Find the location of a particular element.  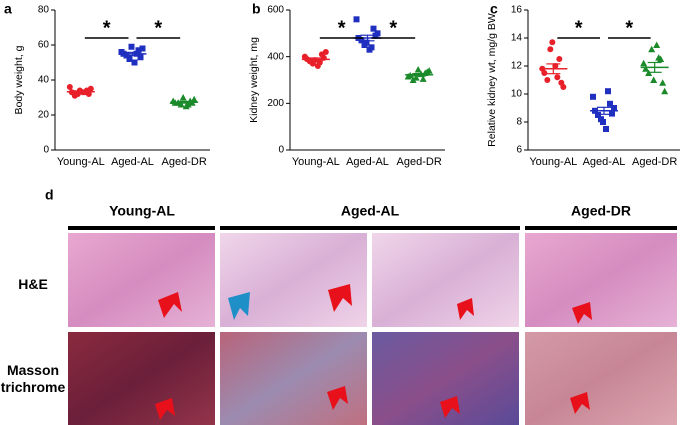

y-tick-label: 8 is located at coordinates (519, 122).